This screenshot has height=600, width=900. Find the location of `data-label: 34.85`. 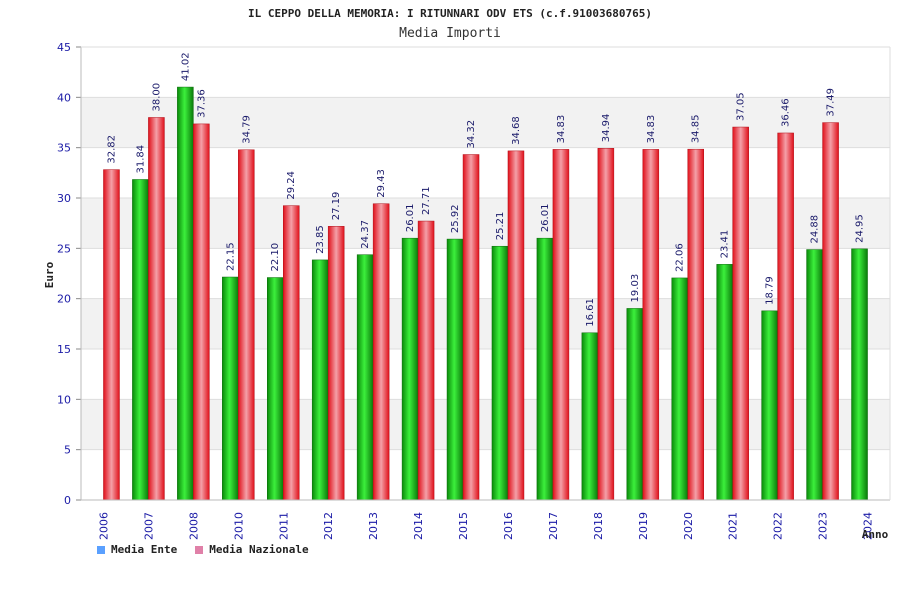

data-label: 34.85 is located at coordinates (696, 129).